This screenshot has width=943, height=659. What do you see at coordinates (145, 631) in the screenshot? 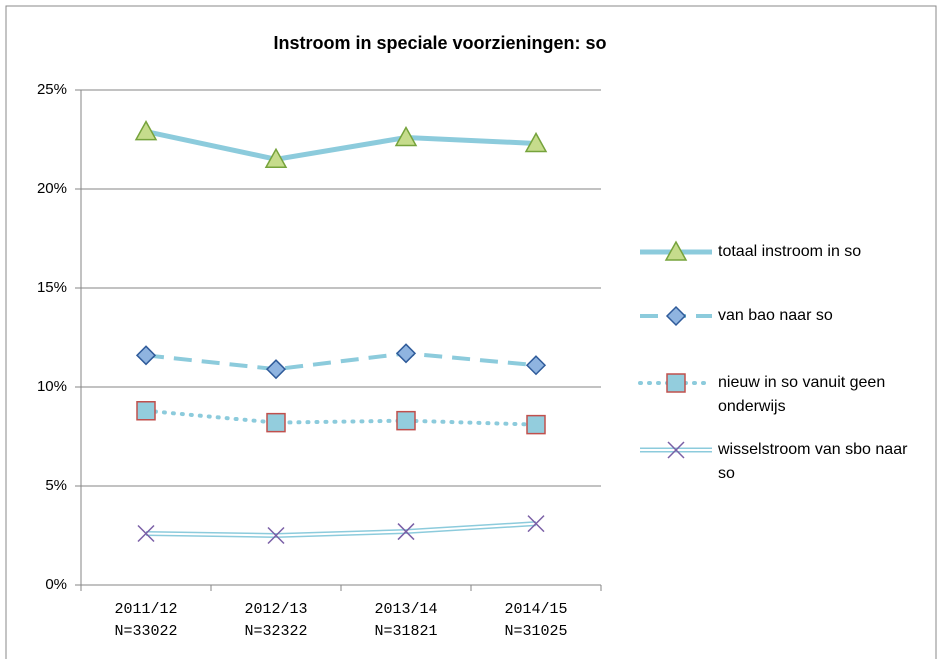
I see `x-tick-count: N=33022` at bounding box center [145, 631].